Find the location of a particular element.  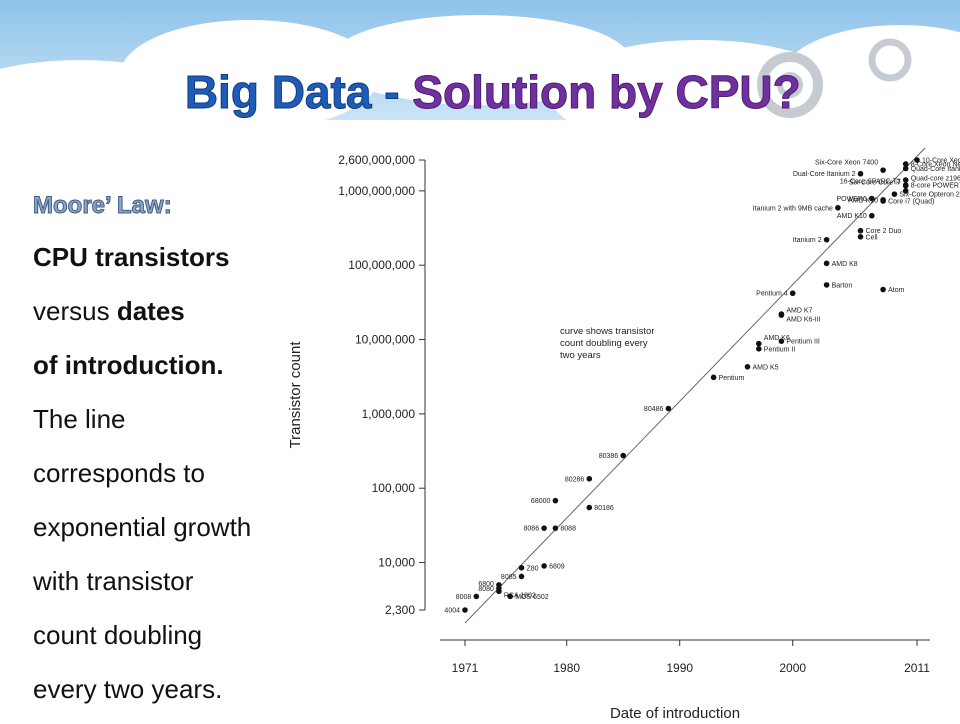

body-line: count doubling is located at coordinates (117, 635).